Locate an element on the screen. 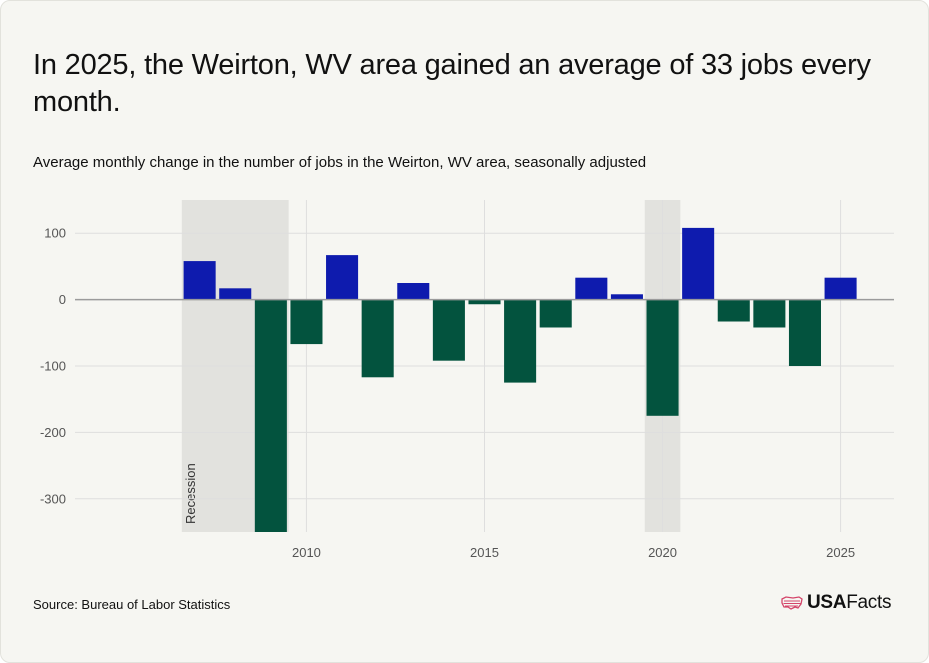  brand-prefix: USA is located at coordinates (827, 602).